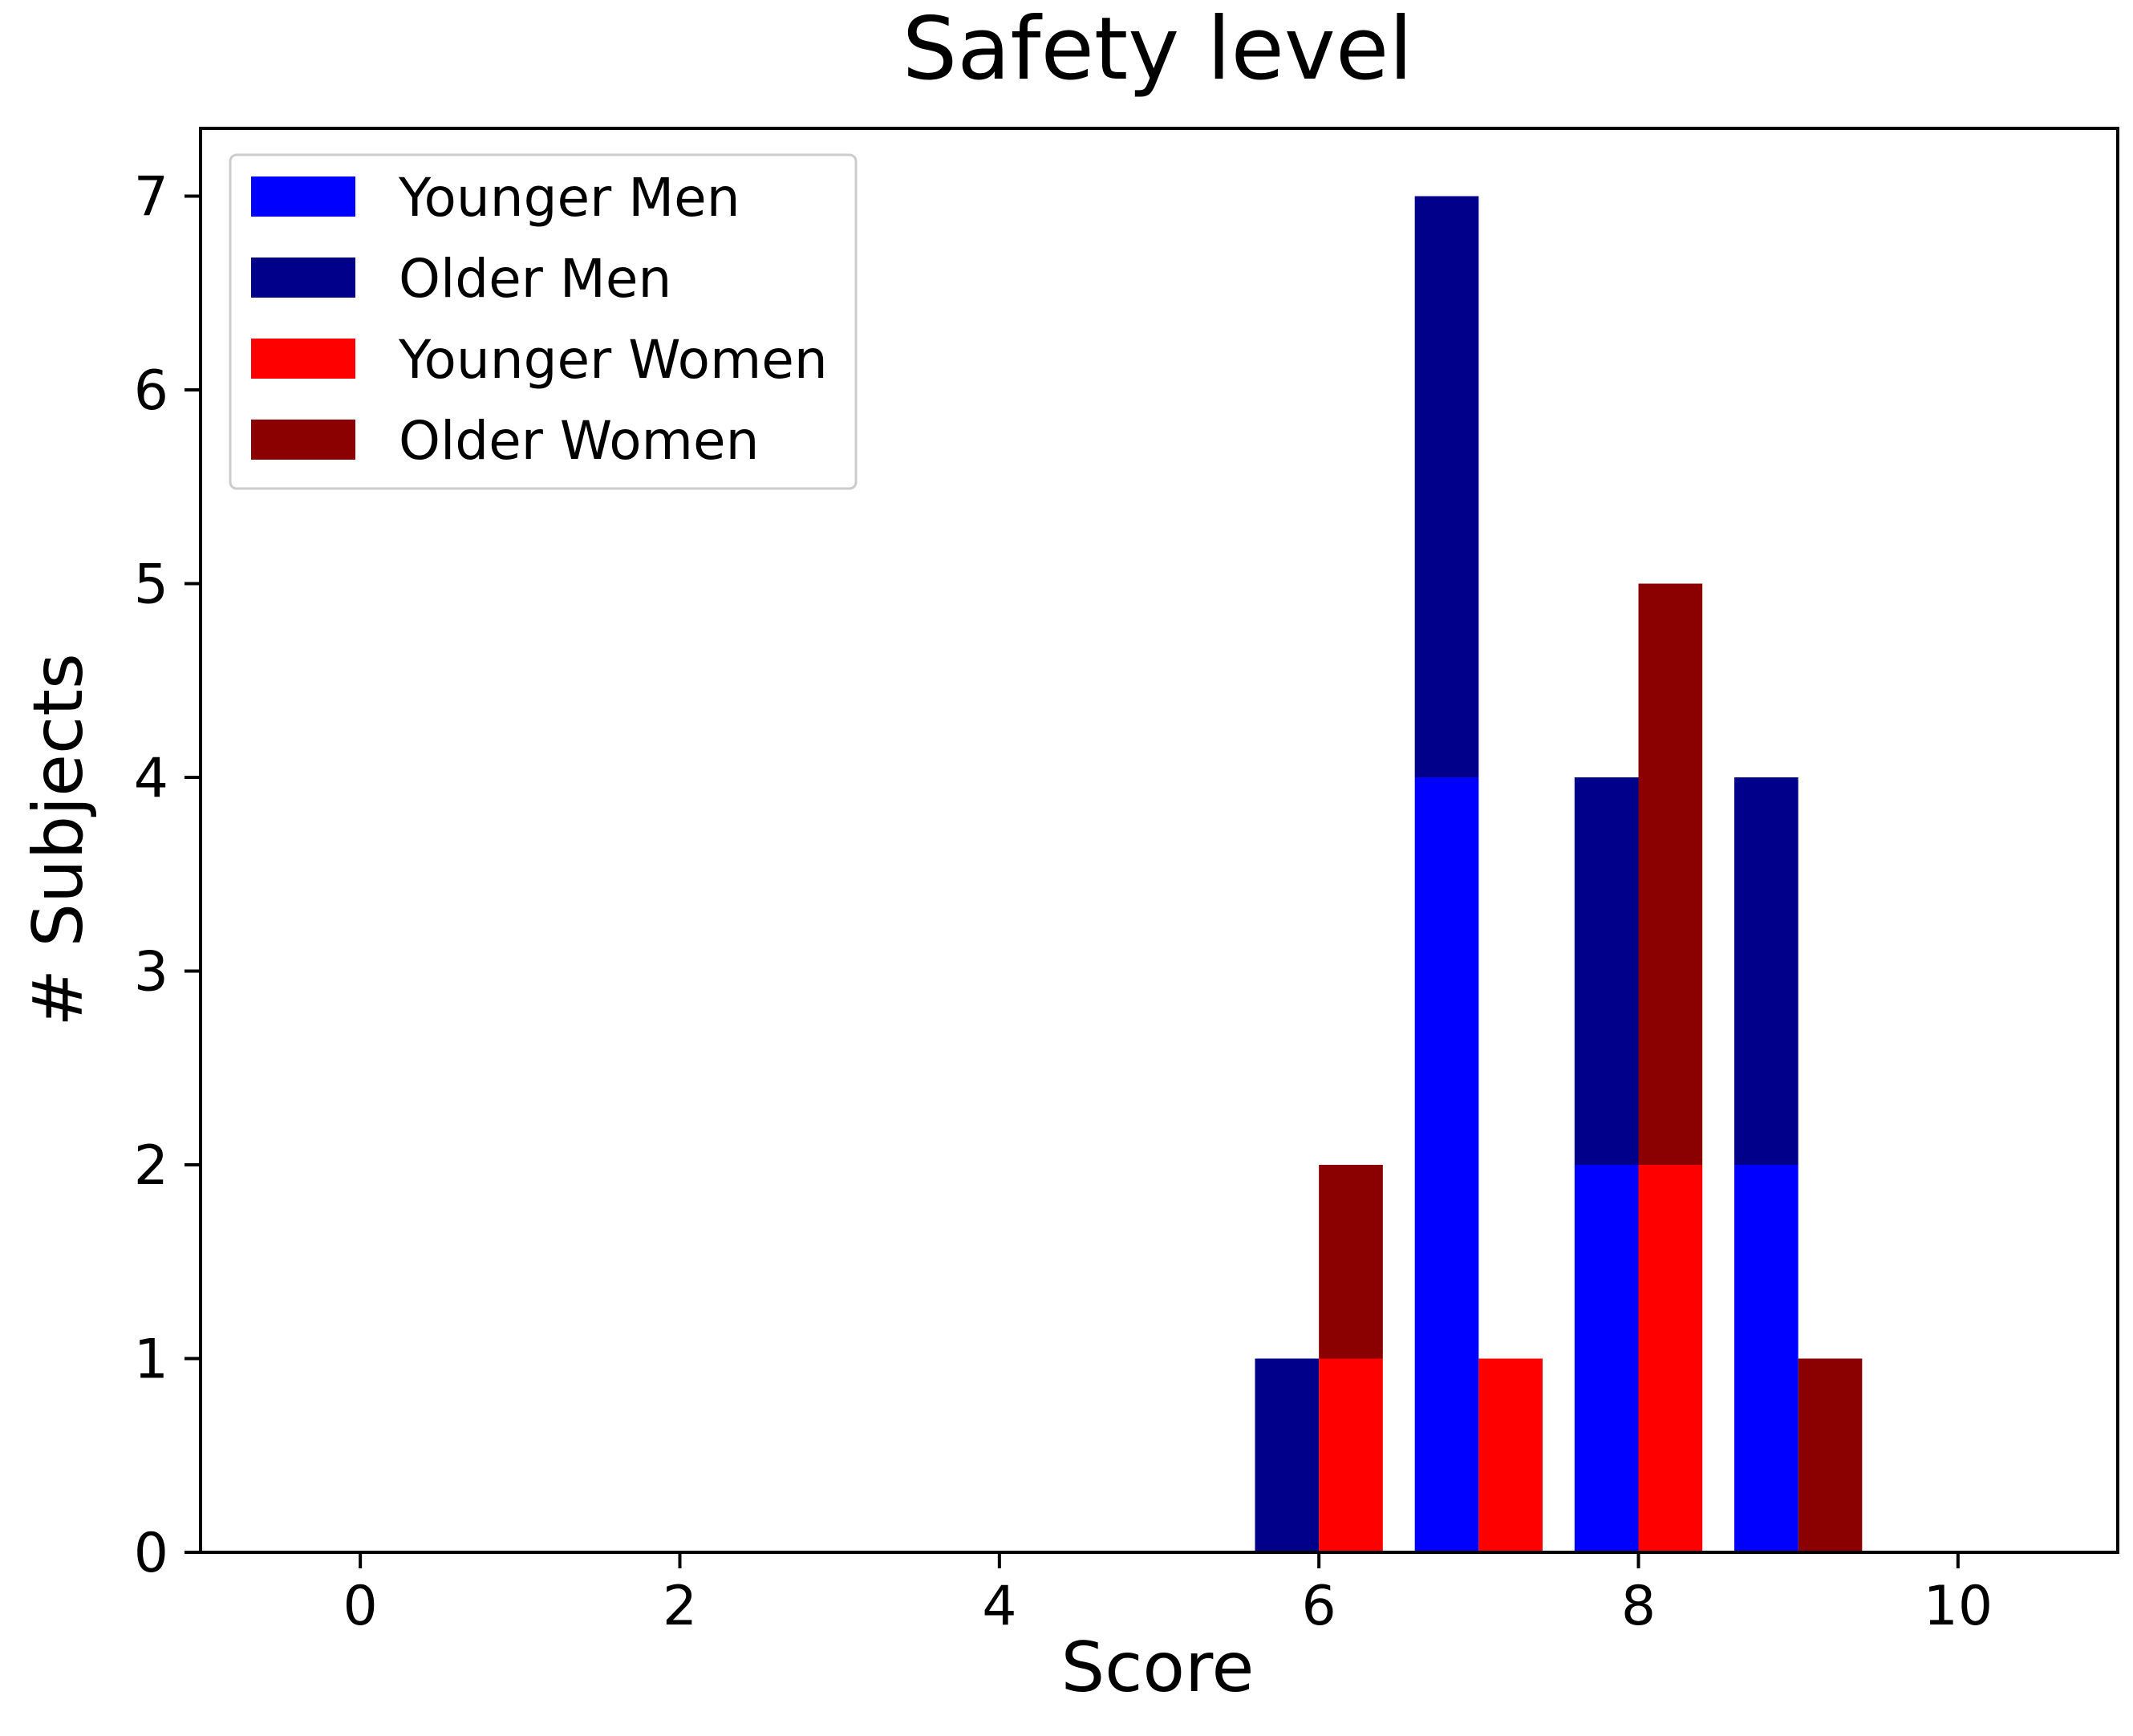  Describe the element at coordinates (360, 1607) in the screenshot. I see `x-tick-label-0: 0` at that location.